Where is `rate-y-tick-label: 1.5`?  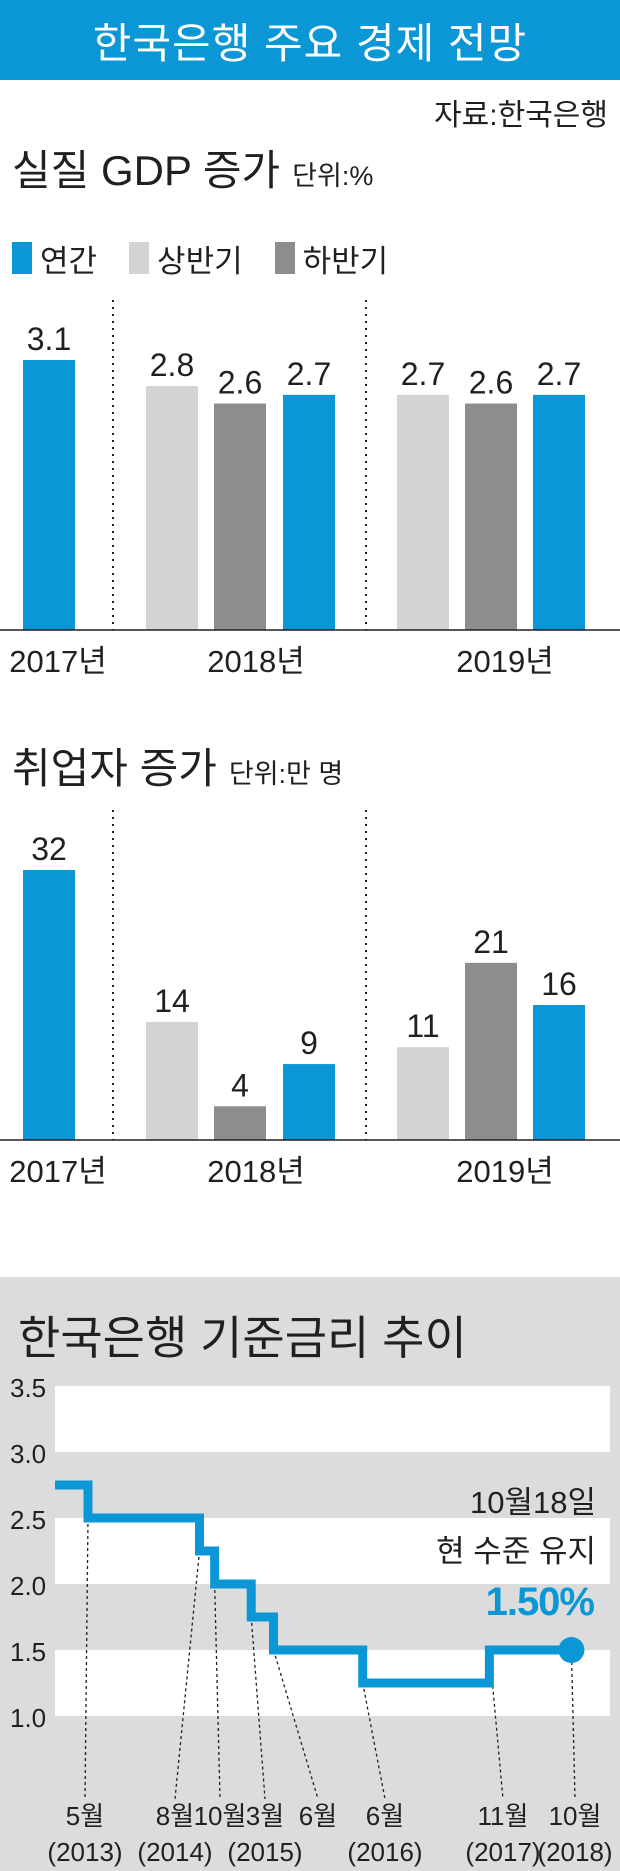
rate-y-tick-label: 1.5 is located at coordinates (28, 1652).